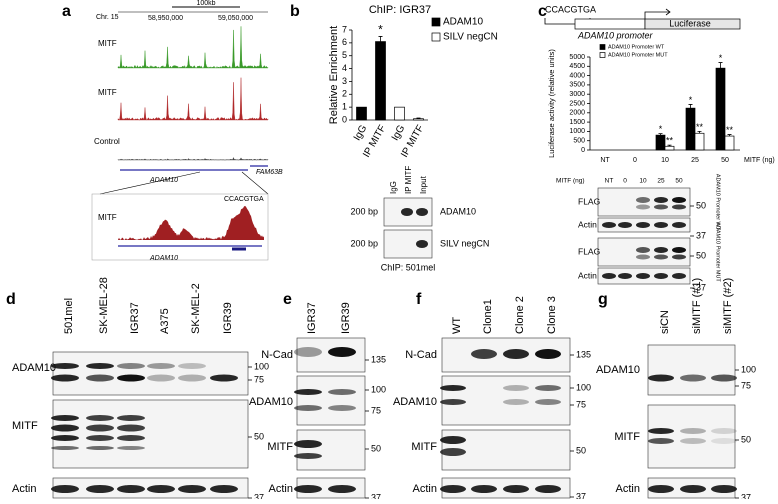 Image resolution: width=778 pixels, height=504 pixels. Describe the element at coordinates (746, 385) in the screenshot. I see `marker-label: 75` at that location.